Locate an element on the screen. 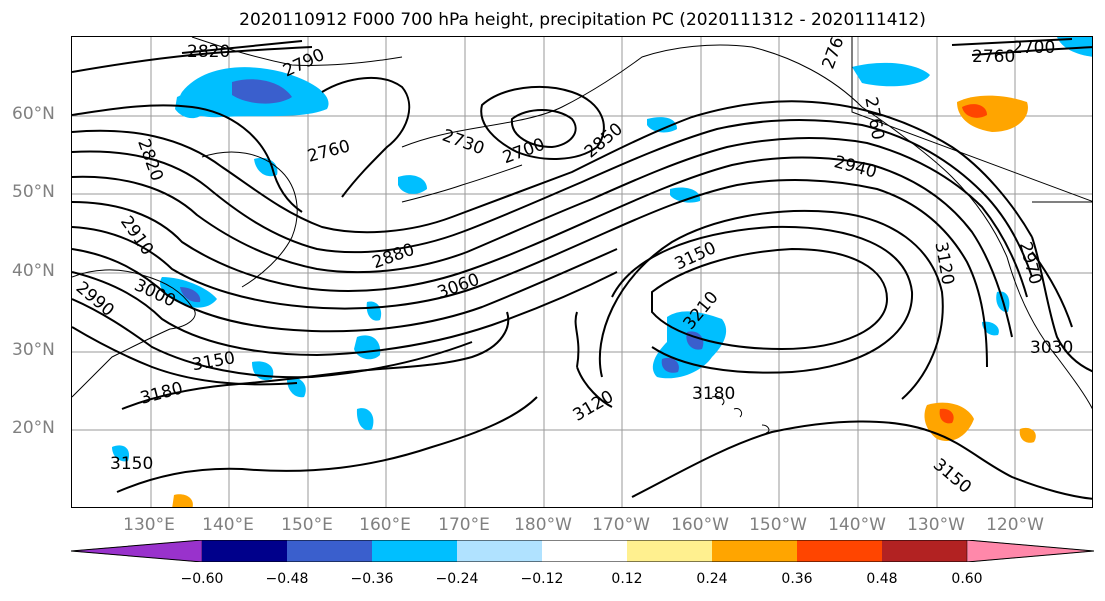  colorbar-tick: −0.12 is located at coordinates (542, 579).